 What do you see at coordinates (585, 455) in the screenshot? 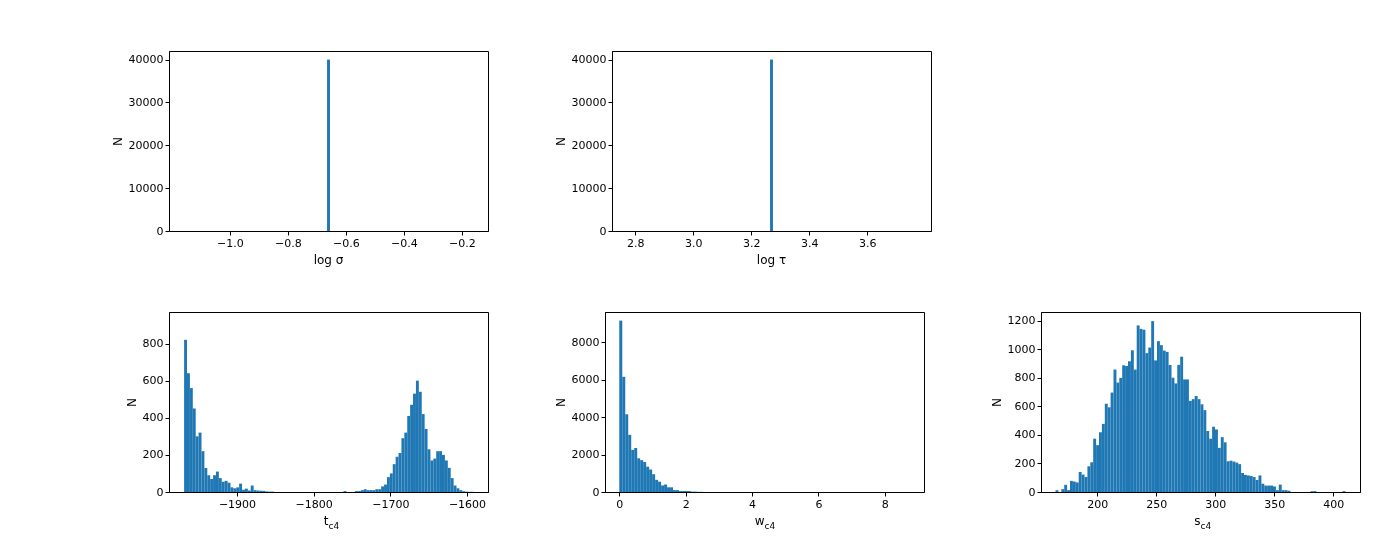
I see `y-tick-label: 2000` at bounding box center [585, 455].